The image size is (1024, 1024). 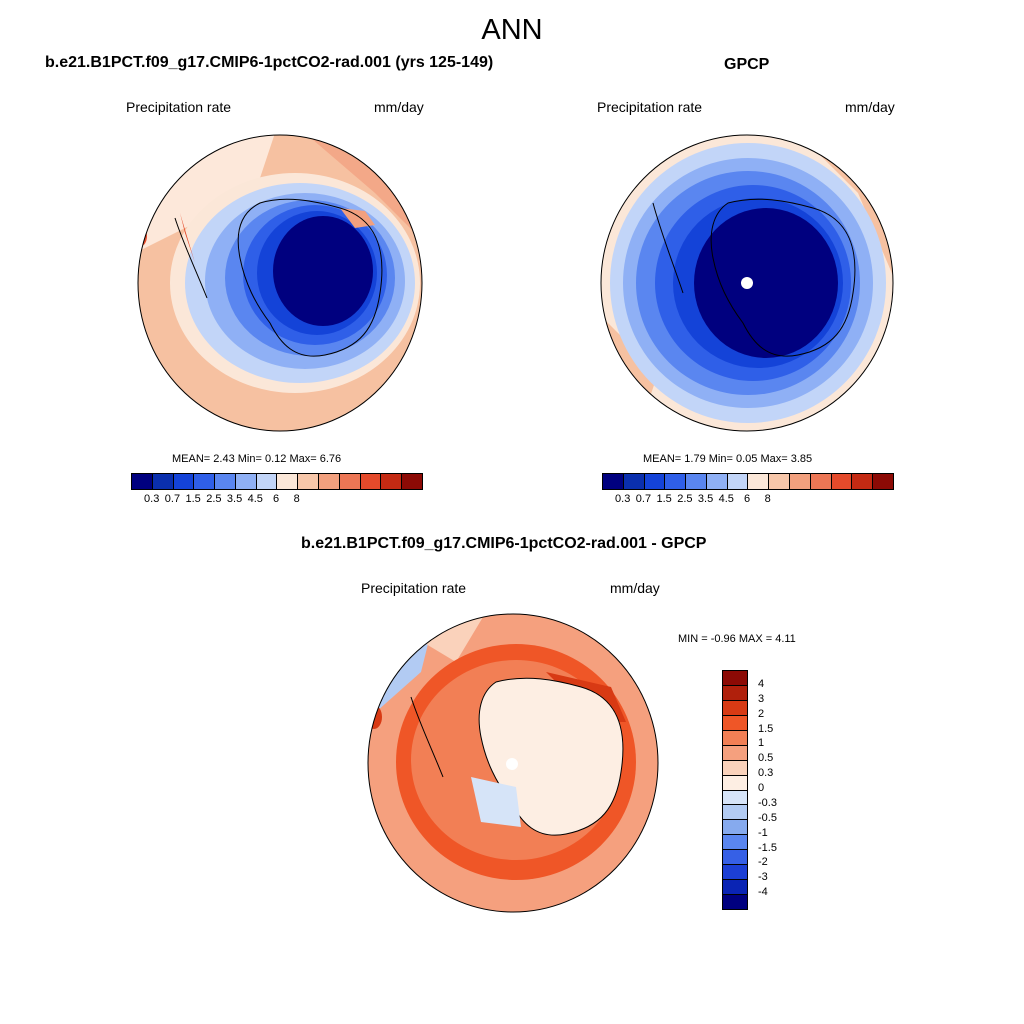 What do you see at coordinates (761, 698) in the screenshot?
I see `colorbar-tick-label: 3` at bounding box center [761, 698].